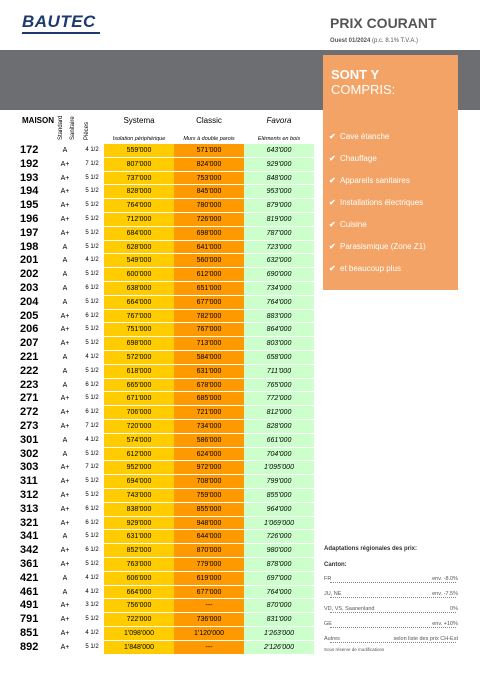 This screenshot has height=679, width=480. What do you see at coordinates (209, 385) in the screenshot?
I see `price-classic: 678'000` at bounding box center [209, 385].